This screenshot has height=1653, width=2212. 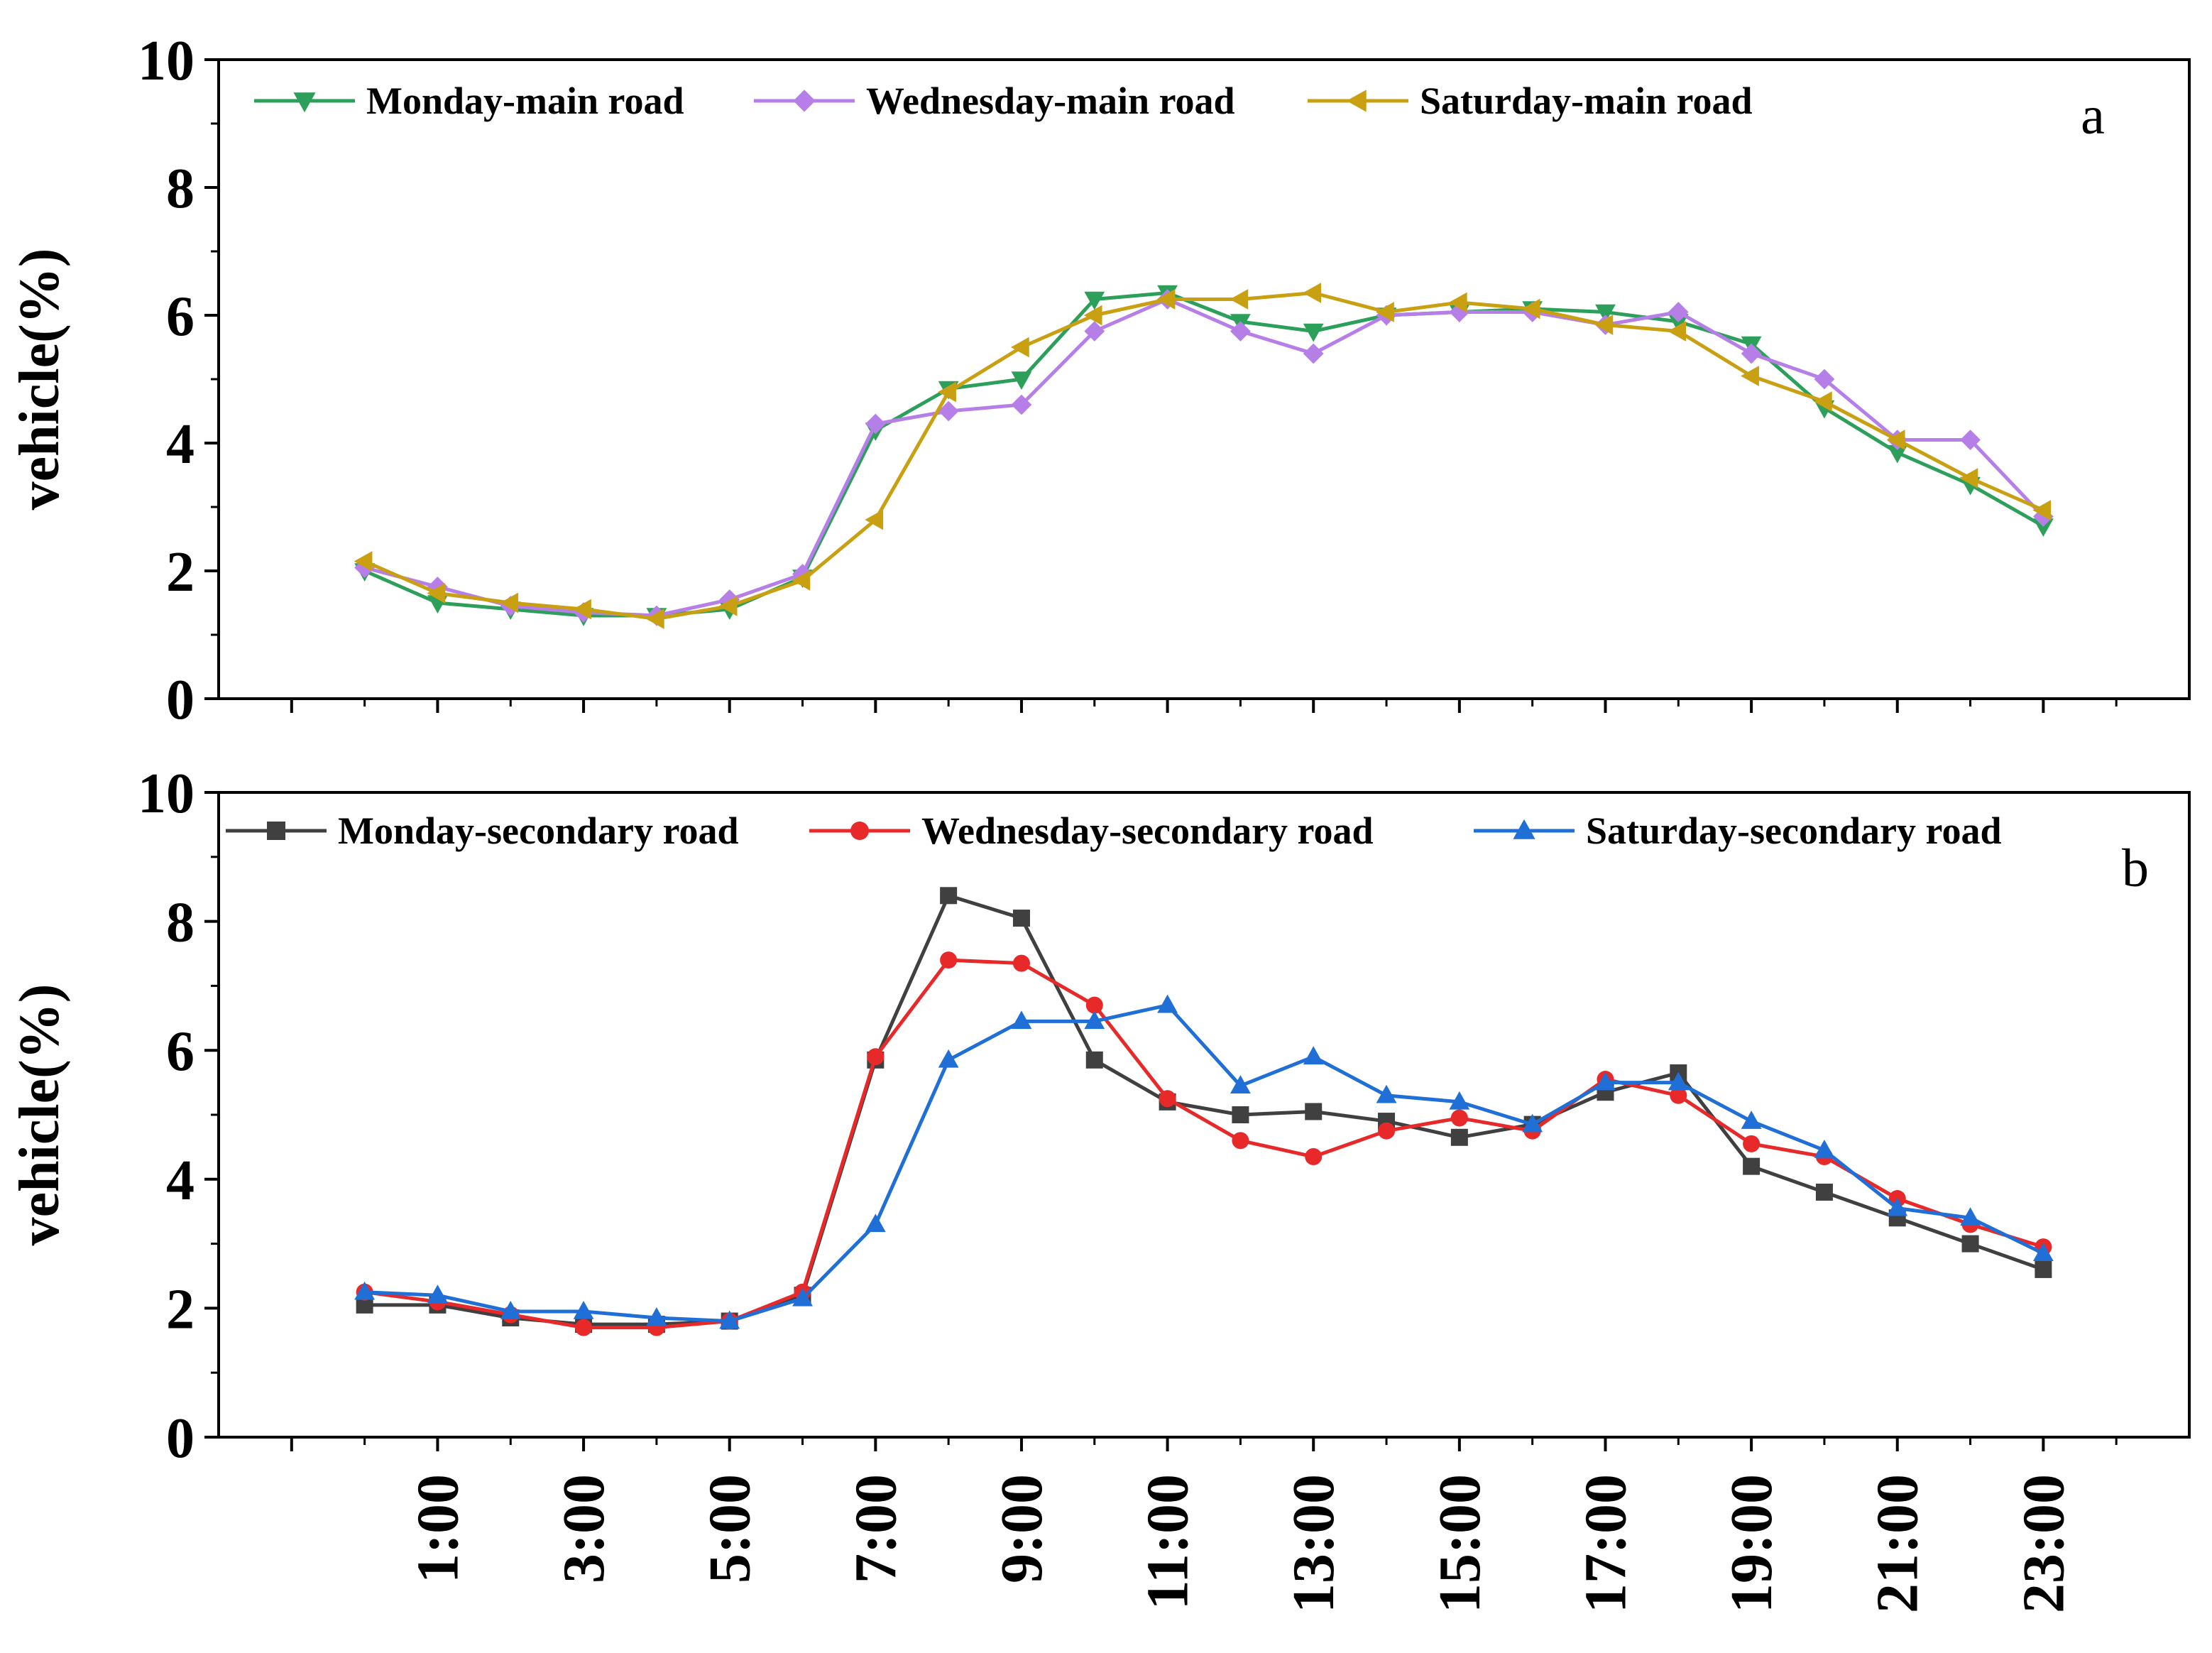 I want to click on x-tick-label: 5:00, so click(x=730, y=1528).